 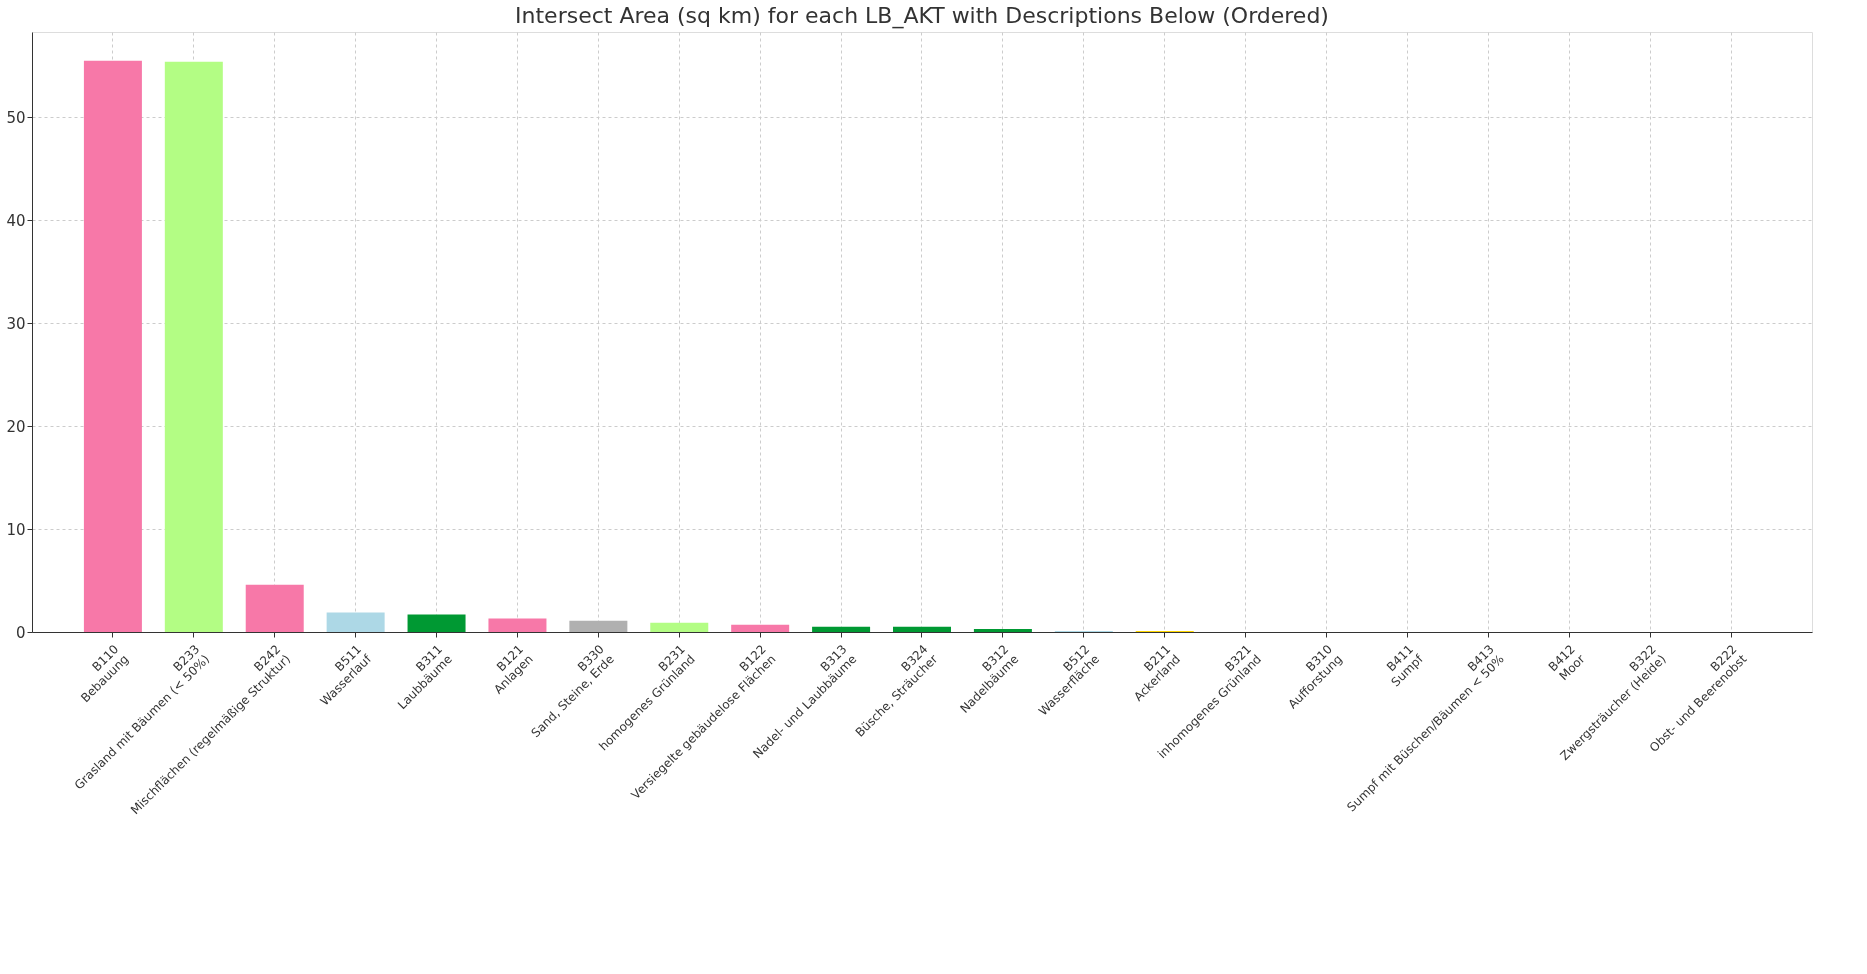 What do you see at coordinates (16, 529) in the screenshot?
I see `y-tick-label: 10` at bounding box center [16, 529].